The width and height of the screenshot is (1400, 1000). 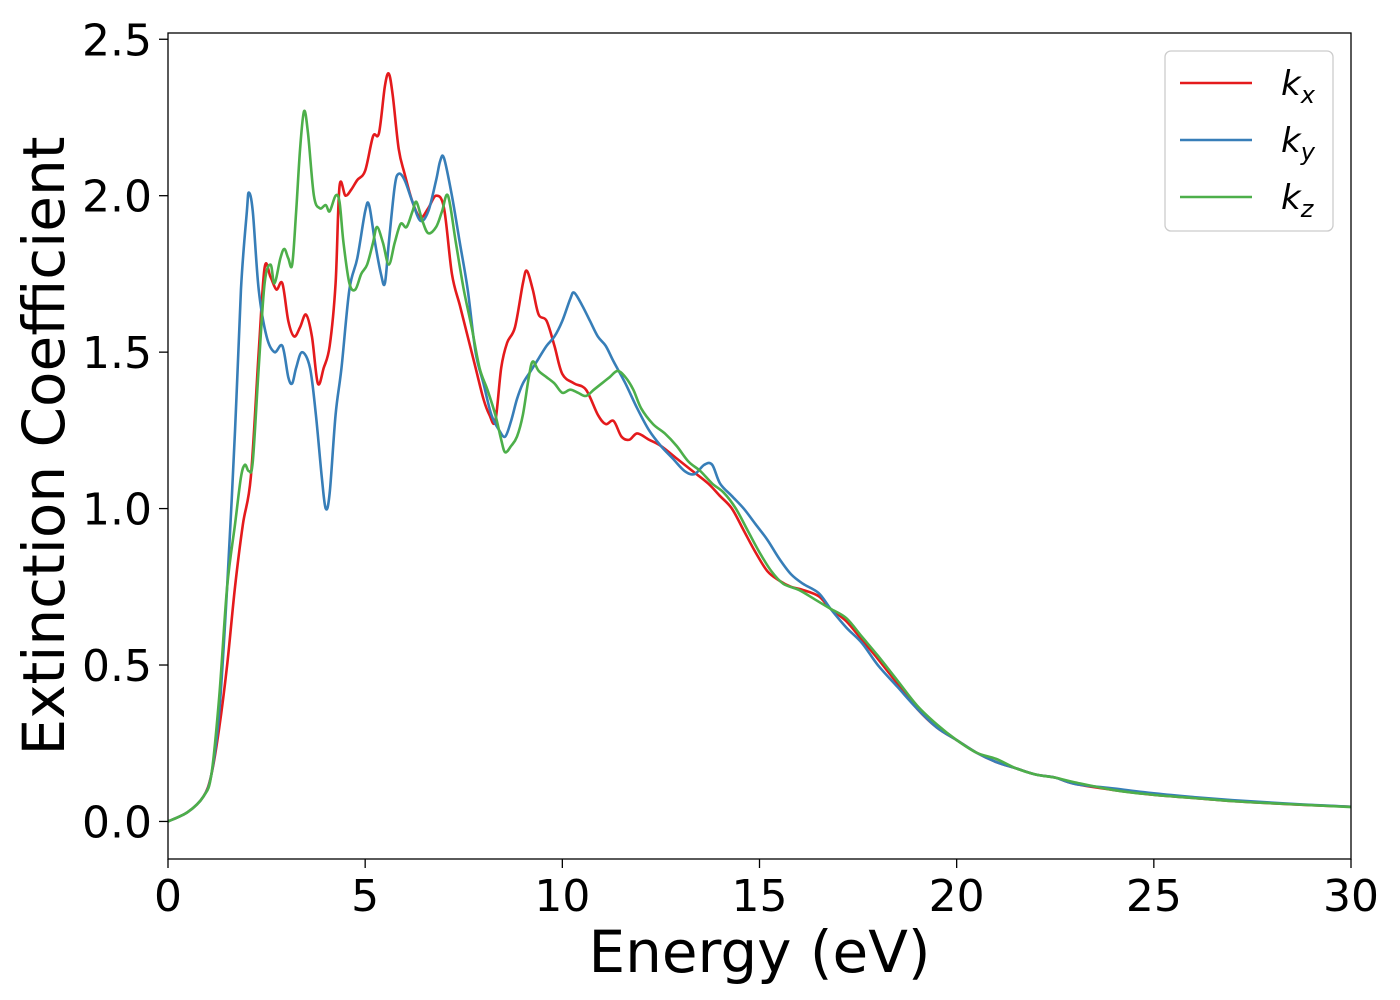 What do you see at coordinates (117, 510) in the screenshot?
I see `y-tick-label: 1.0` at bounding box center [117, 510].